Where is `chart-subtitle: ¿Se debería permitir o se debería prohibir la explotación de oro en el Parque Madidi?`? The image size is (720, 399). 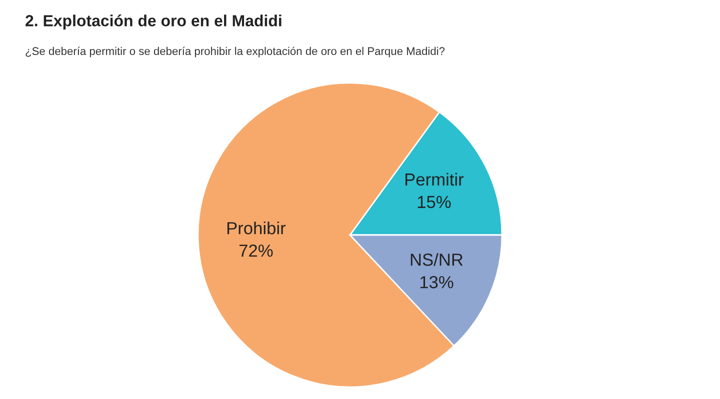 chart-subtitle: ¿Se debería permitir o se debería prohibir la explotación de oro en el Parque Madidi? is located at coordinates (235, 52).